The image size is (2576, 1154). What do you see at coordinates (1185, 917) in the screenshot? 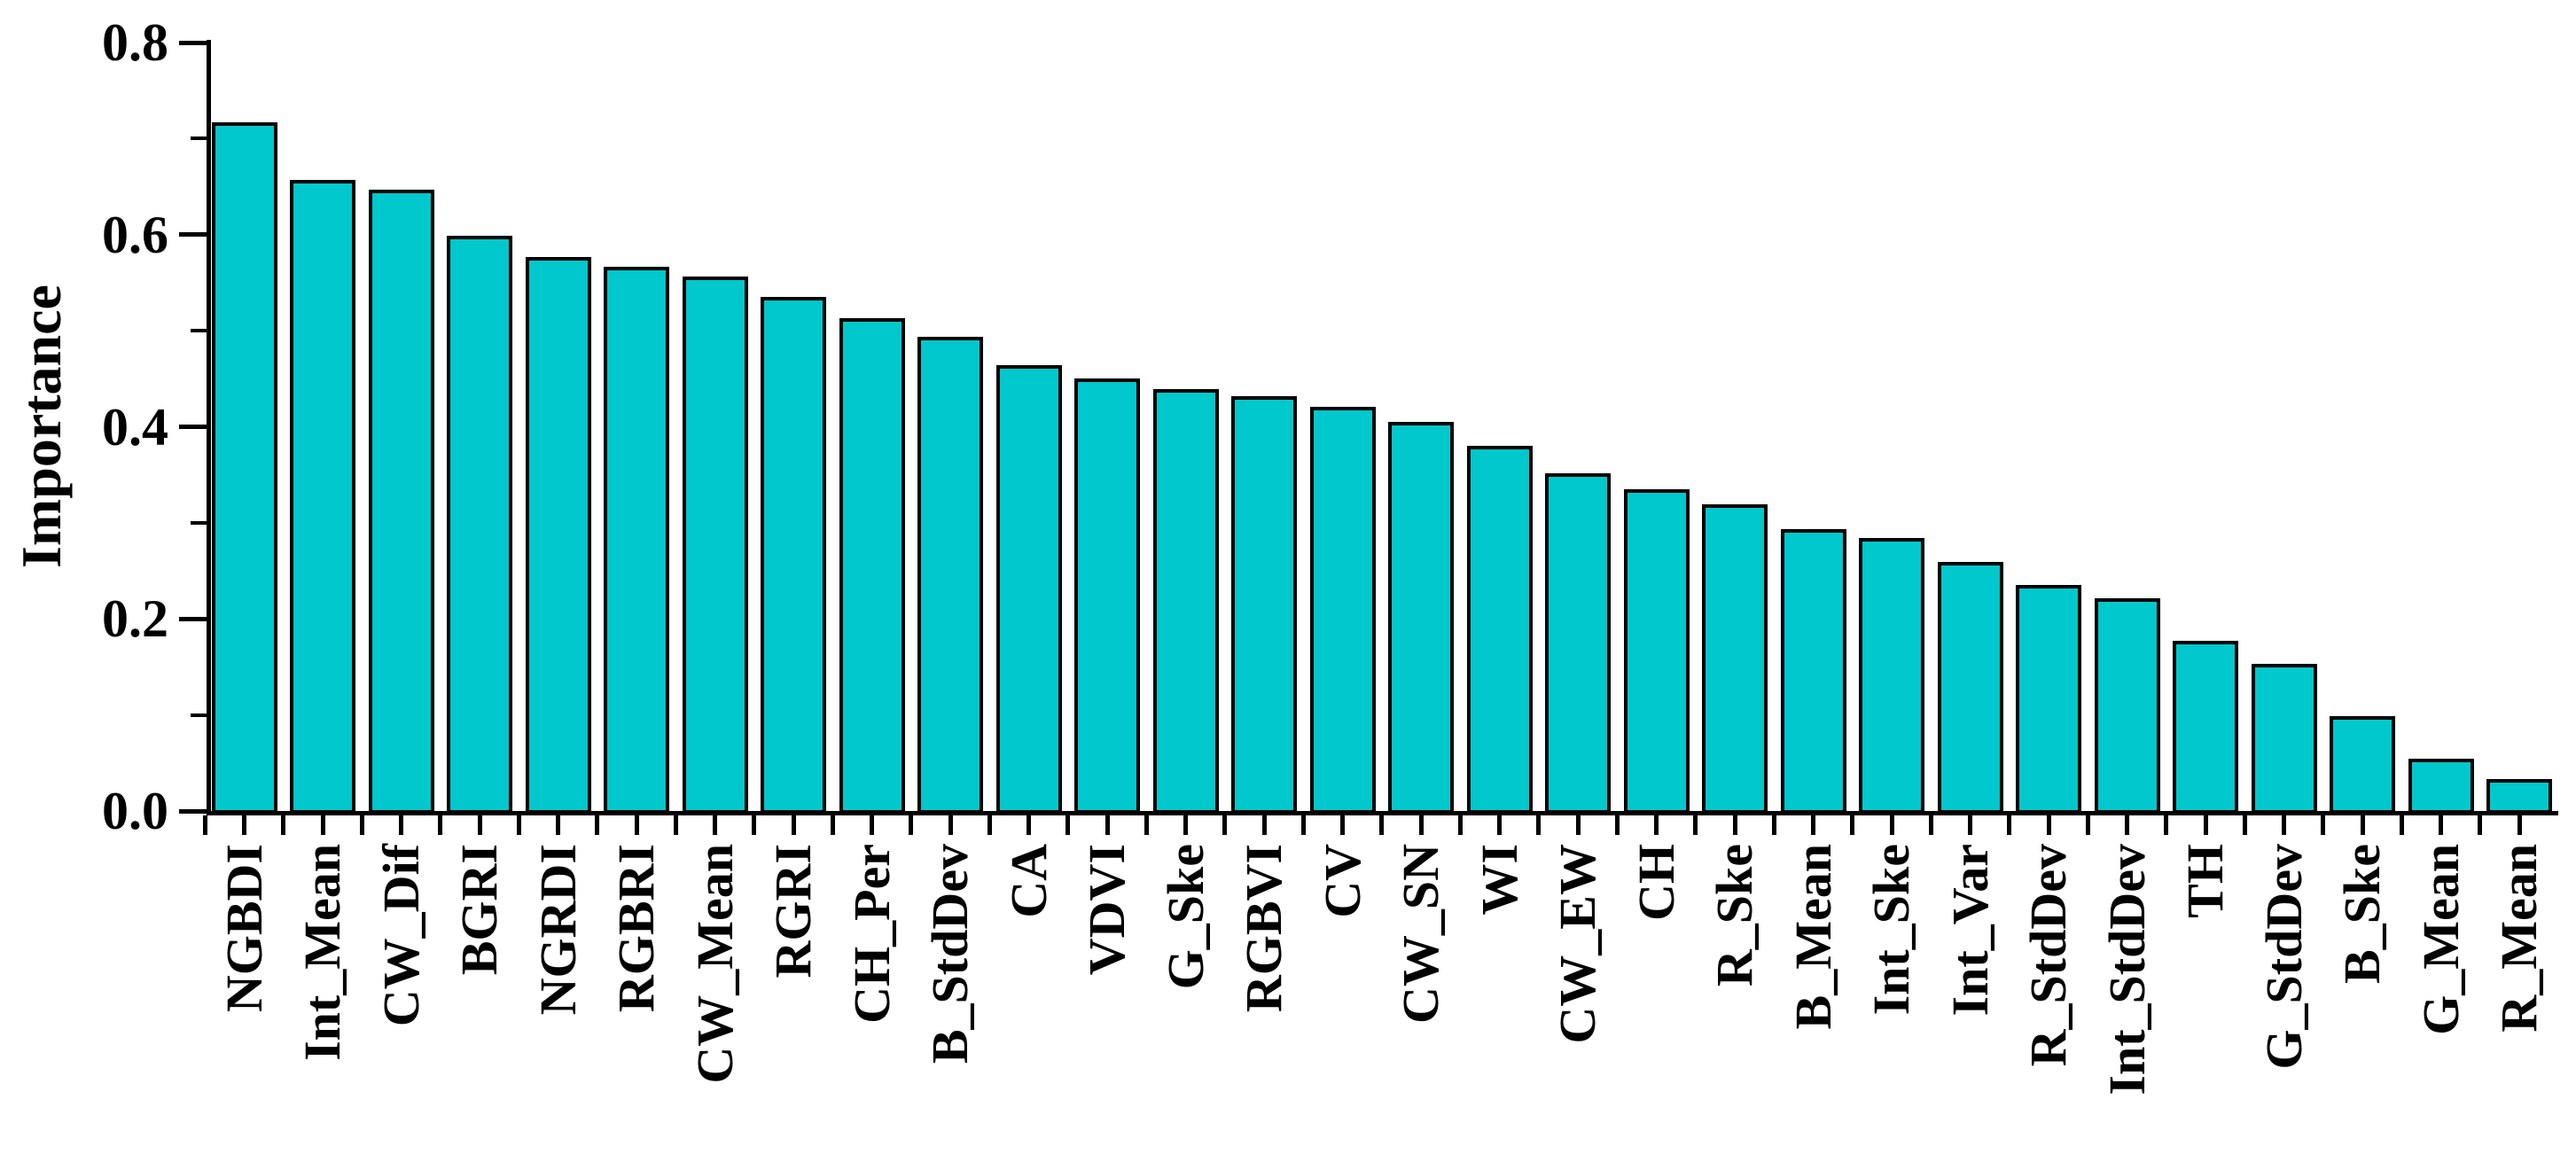
I see `x-category-label: G_Ske` at bounding box center [1185, 917].